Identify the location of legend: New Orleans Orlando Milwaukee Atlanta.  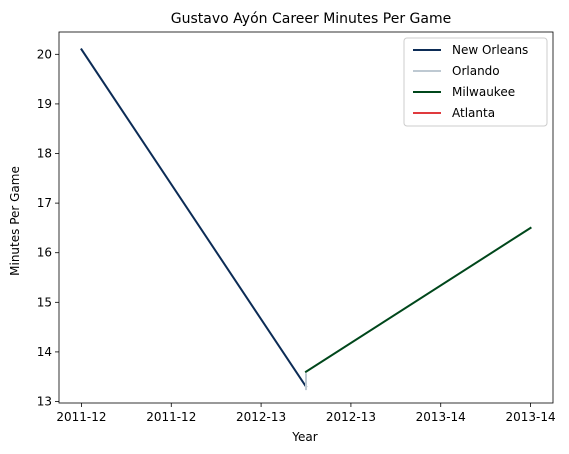
(475, 82).